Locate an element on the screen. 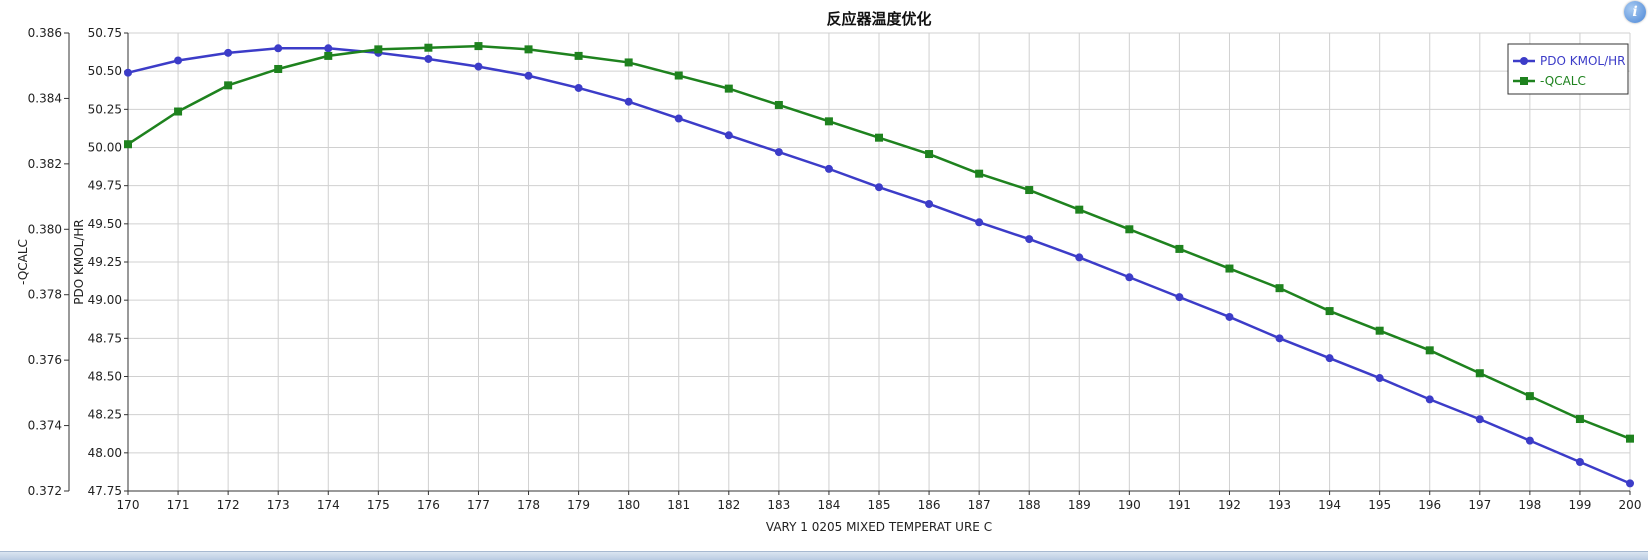 The width and height of the screenshot is (1648, 560). window-status-bar is located at coordinates (824, 555).